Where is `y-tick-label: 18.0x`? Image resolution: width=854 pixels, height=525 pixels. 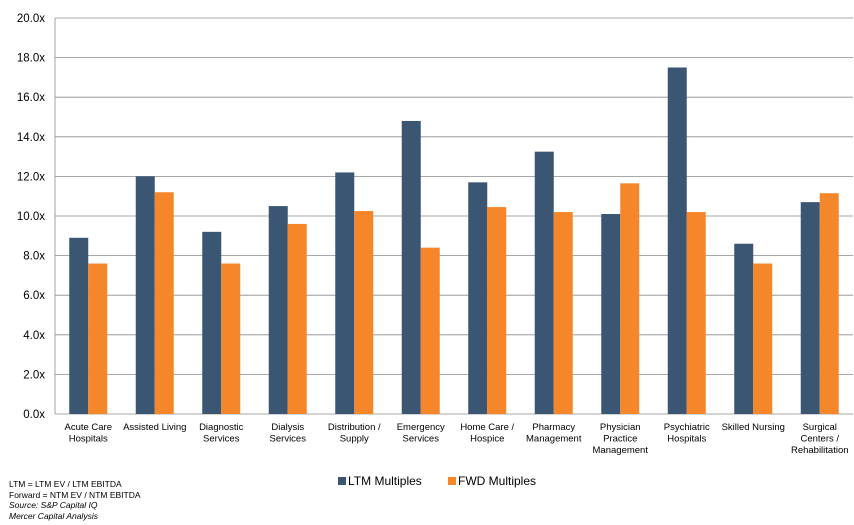 y-tick-label: 18.0x is located at coordinates (31, 59).